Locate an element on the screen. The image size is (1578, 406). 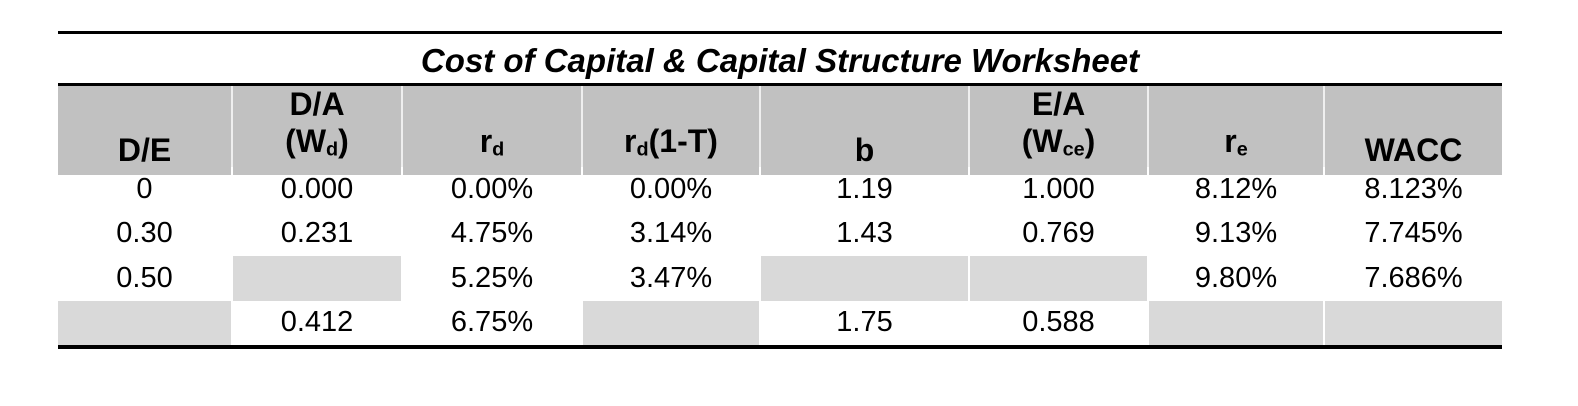
value-cell-re-row2: 9.13% is located at coordinates (1237, 233).